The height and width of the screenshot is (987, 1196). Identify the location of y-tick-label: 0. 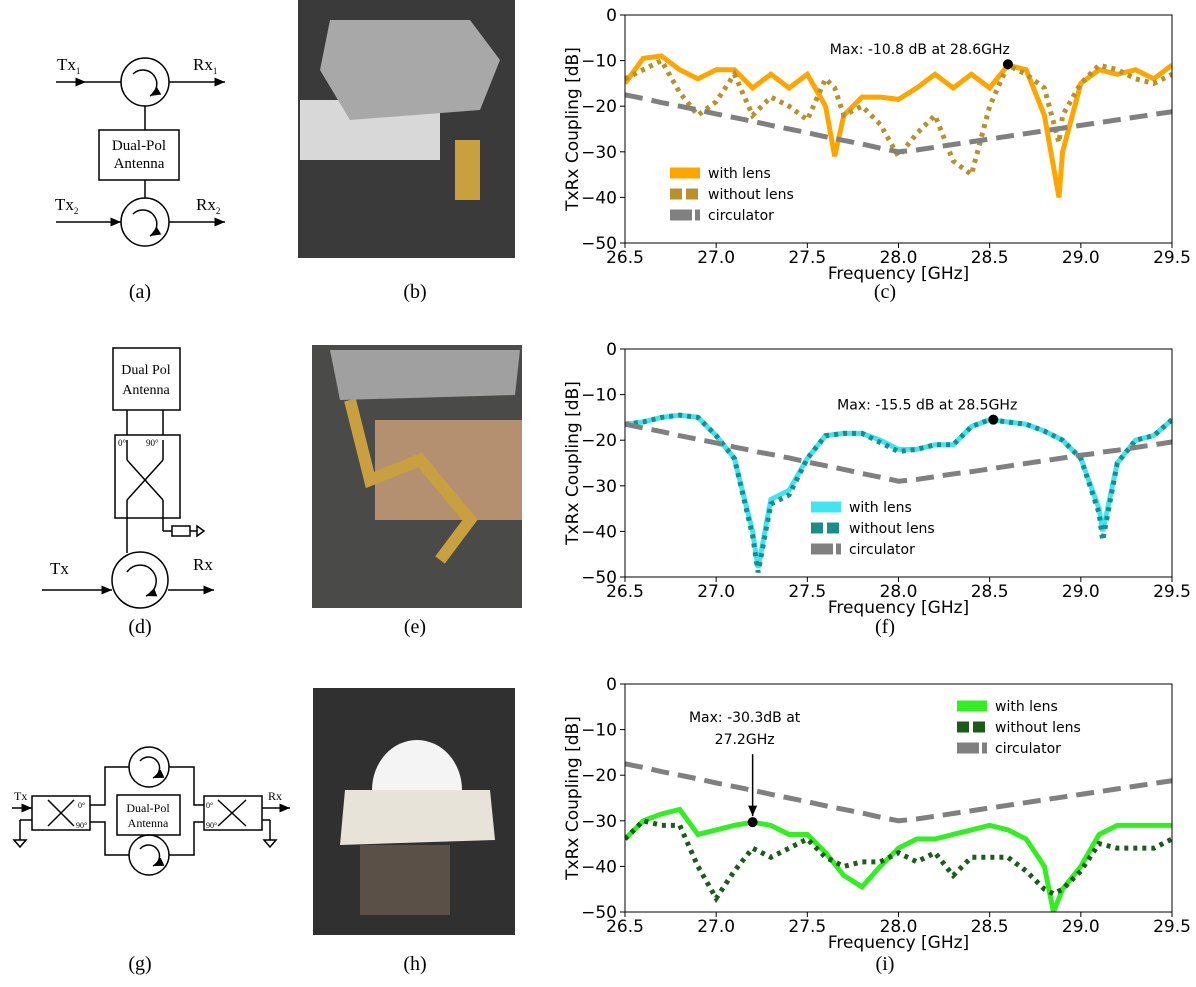
(611, 16).